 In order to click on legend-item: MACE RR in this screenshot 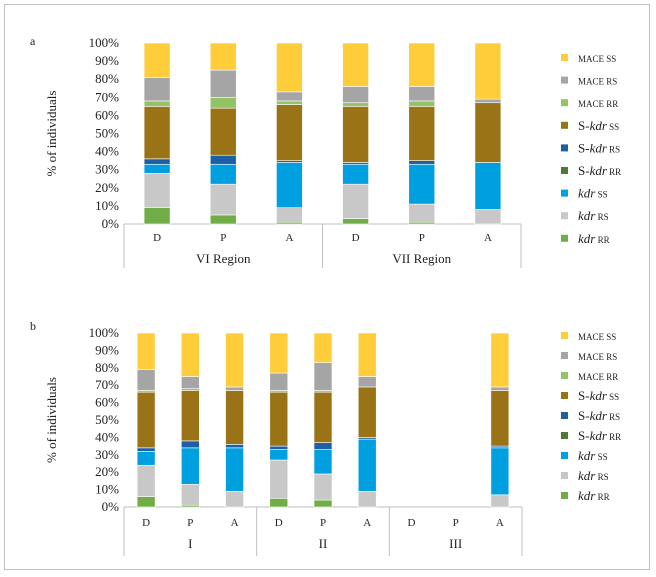, I will do `click(589, 377)`.